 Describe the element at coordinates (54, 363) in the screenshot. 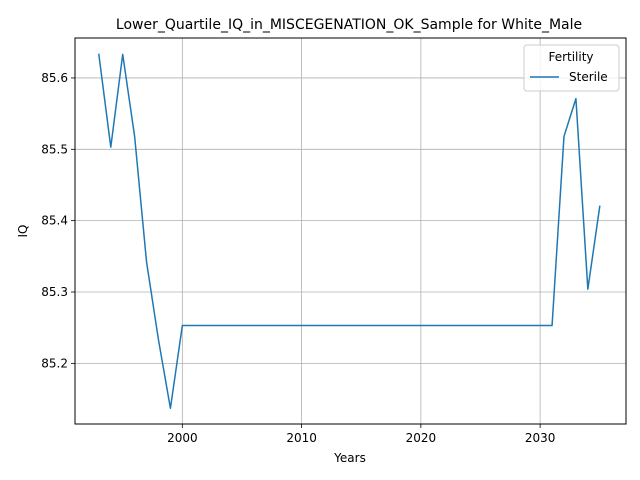

I see `y-tick-label: 85.2` at that location.